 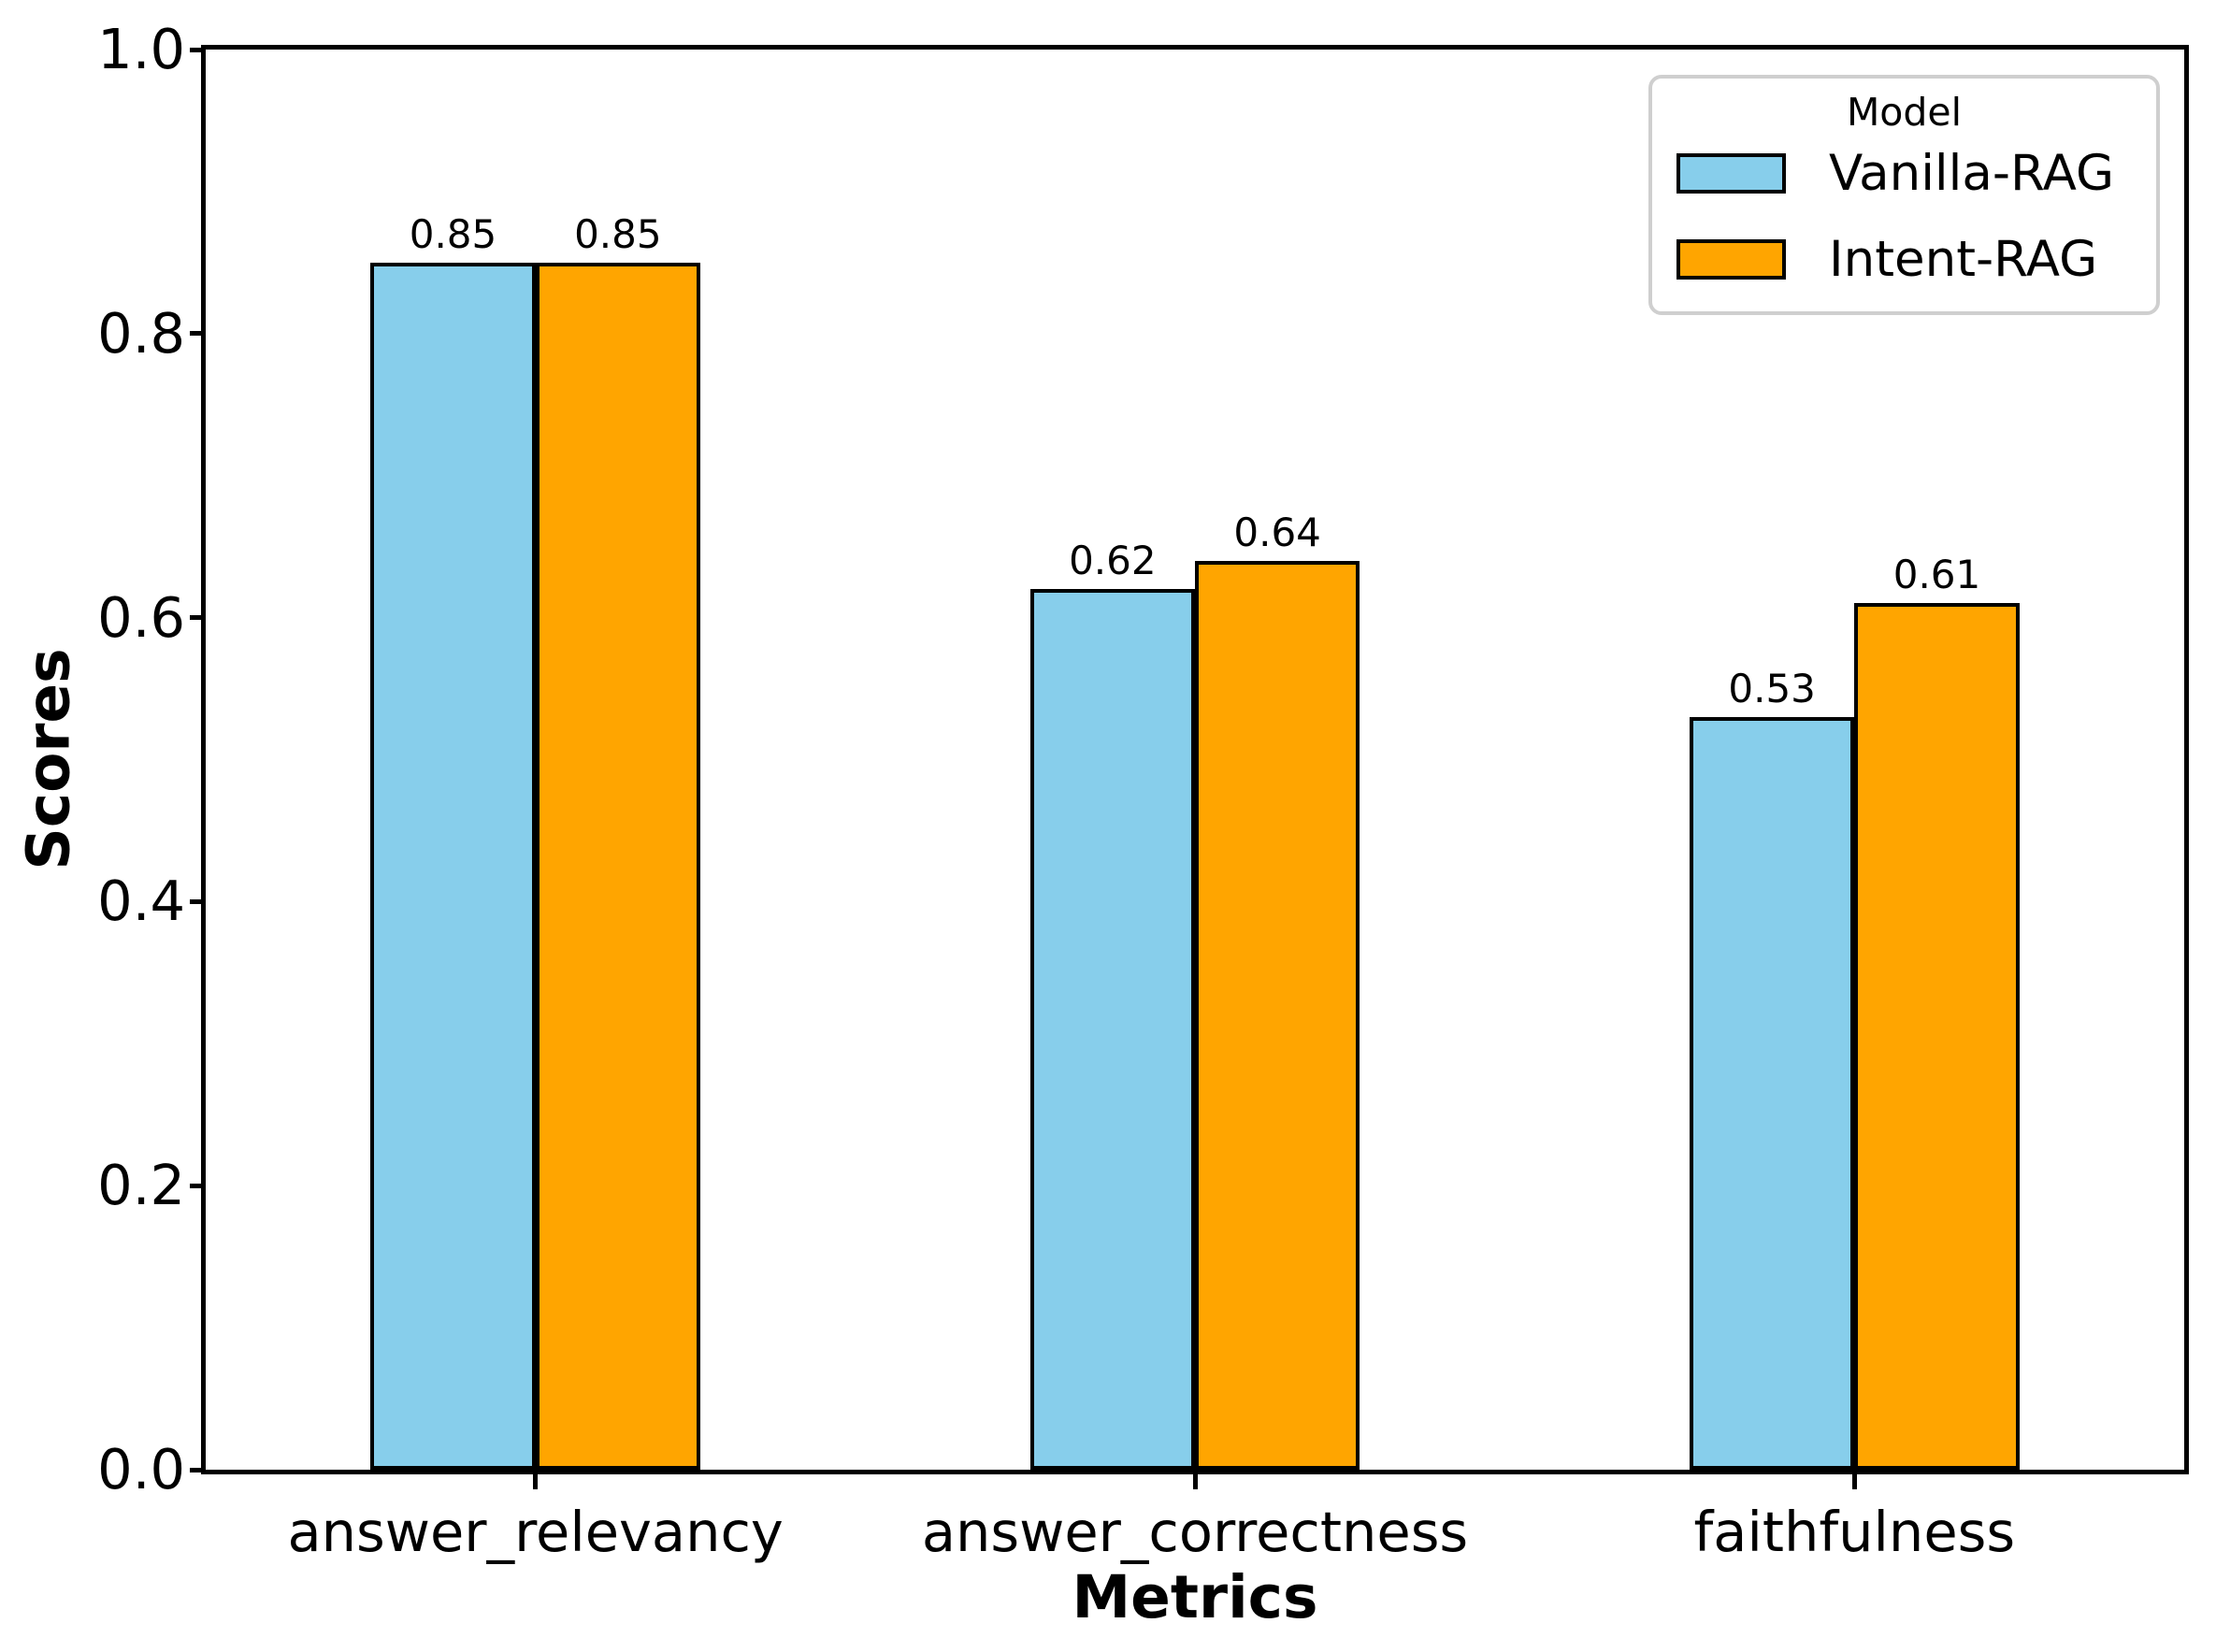 What do you see at coordinates (141, 901) in the screenshot?
I see `y-tick-label: 0.4` at bounding box center [141, 901].